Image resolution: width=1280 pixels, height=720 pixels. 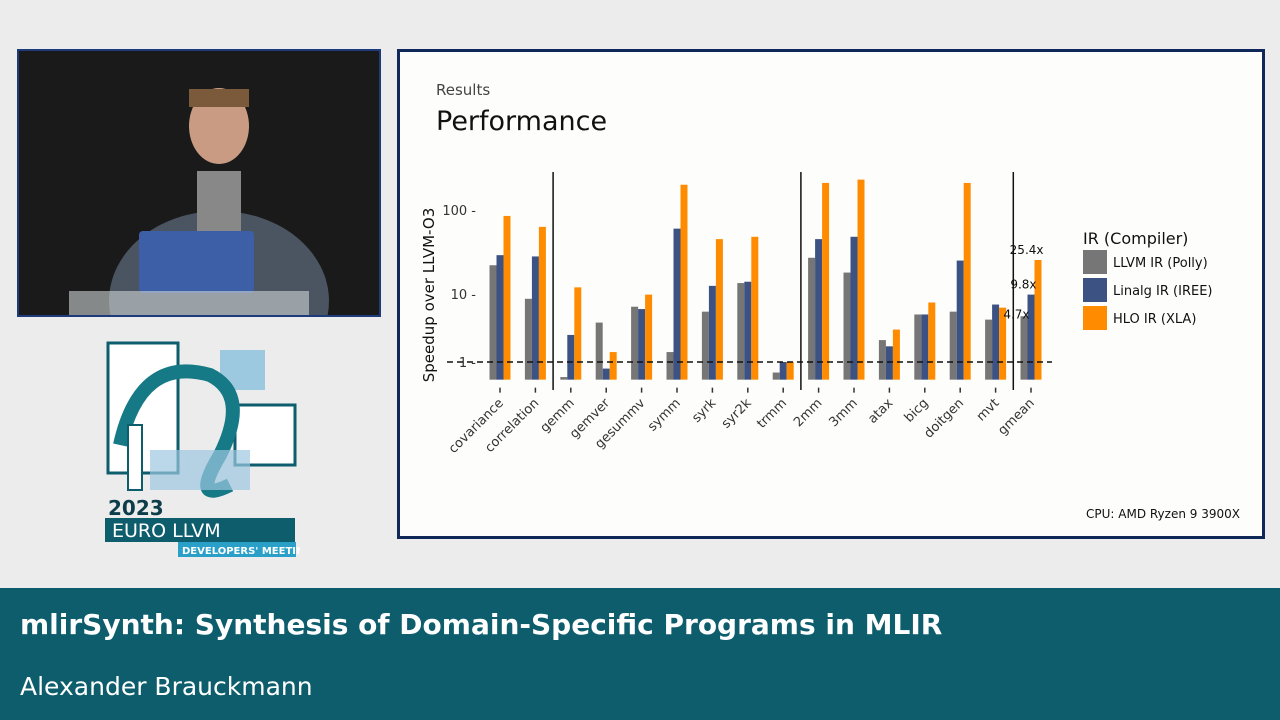 What do you see at coordinates (808, 413) in the screenshot?
I see `x-tick-label: 2mm` at bounding box center [808, 413].